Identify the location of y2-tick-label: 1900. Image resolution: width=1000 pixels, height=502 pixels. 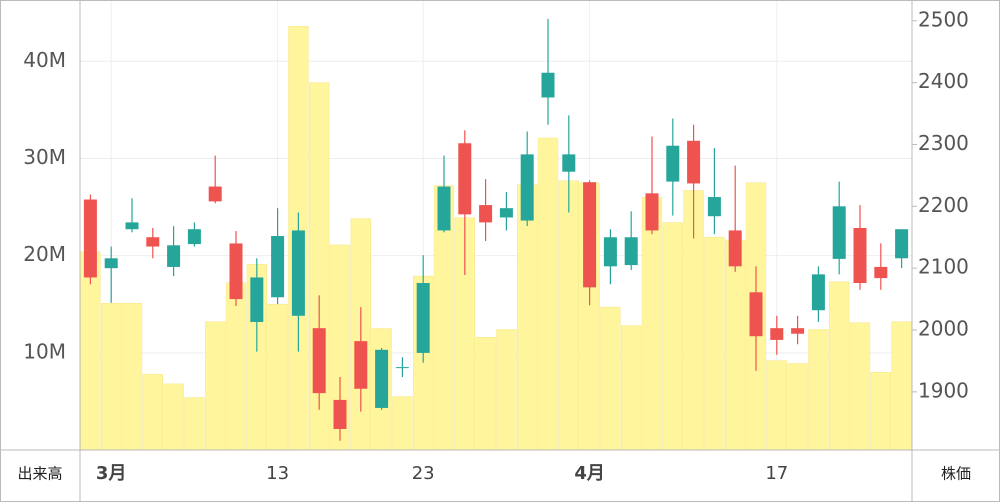
(943, 390).